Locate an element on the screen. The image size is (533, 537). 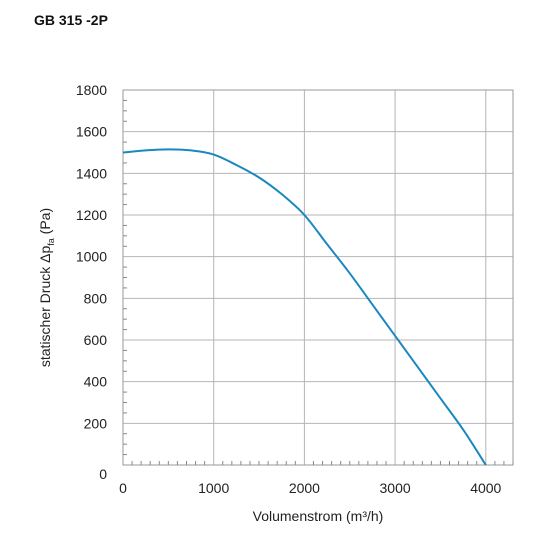
y-tick-label: 400 is located at coordinates (96, 382).